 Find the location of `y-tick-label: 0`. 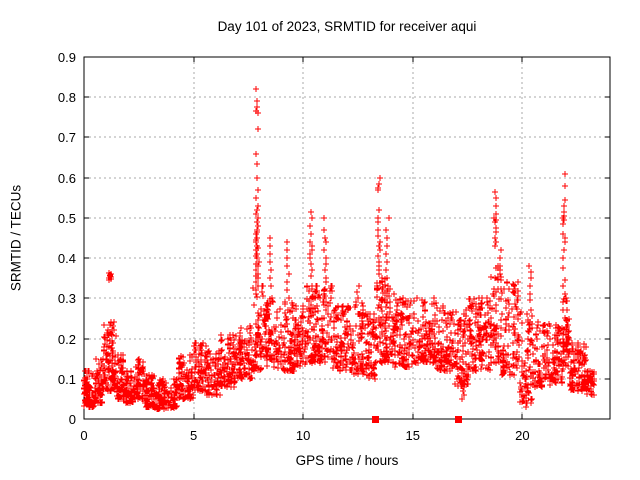

y-tick-label: 0 is located at coordinates (72, 419).